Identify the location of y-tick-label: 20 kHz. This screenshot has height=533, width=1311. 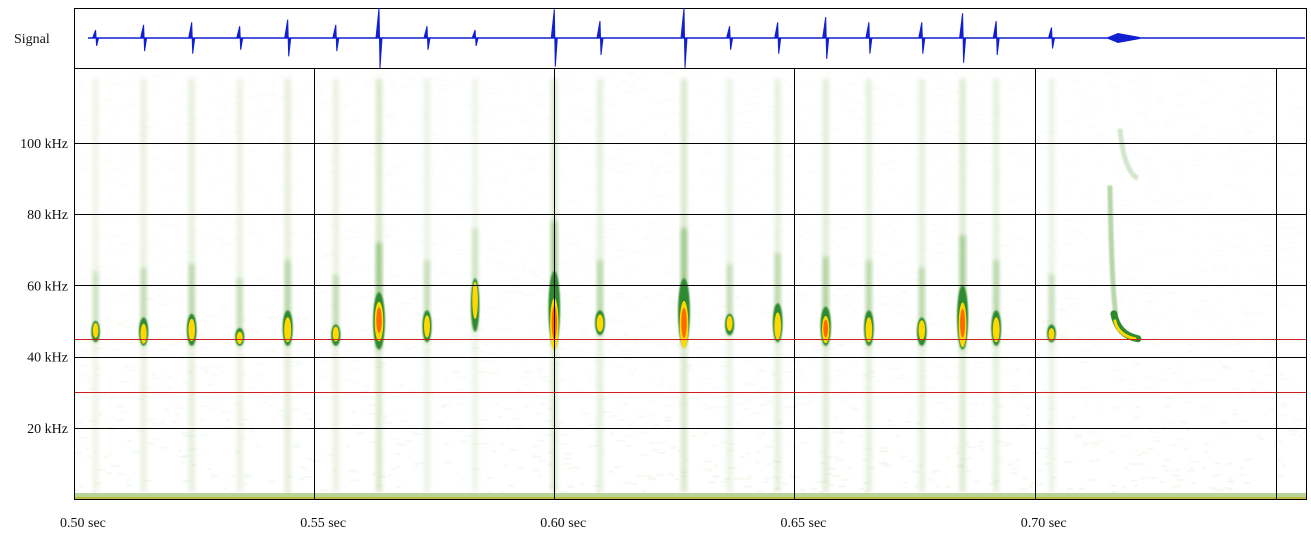
(47, 429).